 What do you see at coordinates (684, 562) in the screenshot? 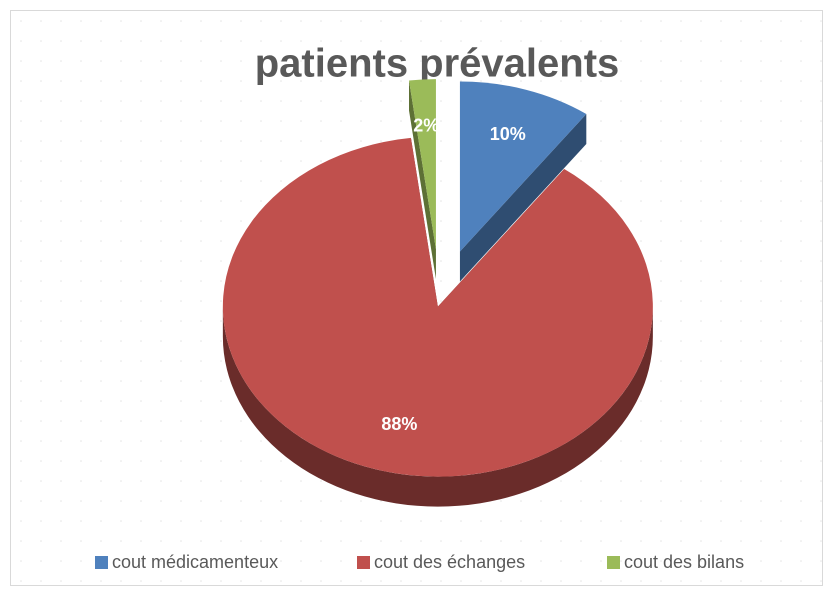
I see `legend-label: cout des bilans` at bounding box center [684, 562].